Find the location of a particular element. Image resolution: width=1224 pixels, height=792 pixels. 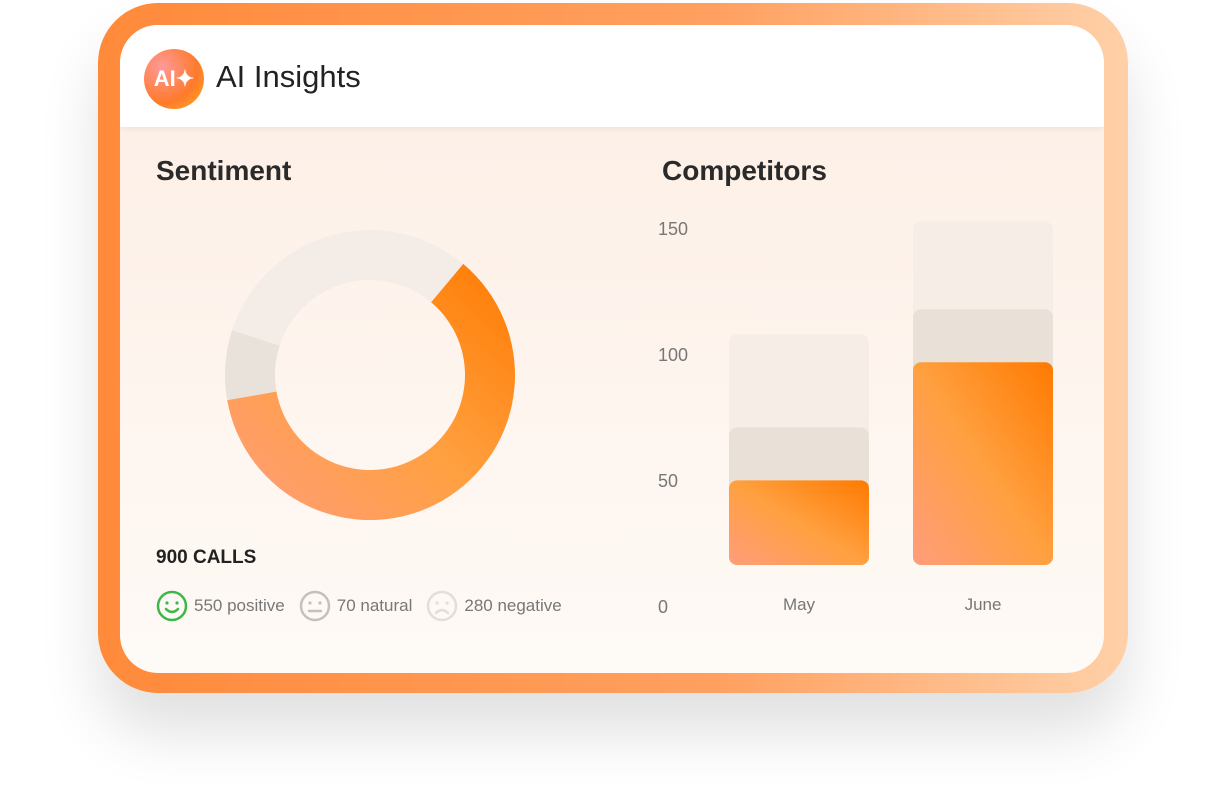

ai-logo: AI✦ is located at coordinates (174, 79).